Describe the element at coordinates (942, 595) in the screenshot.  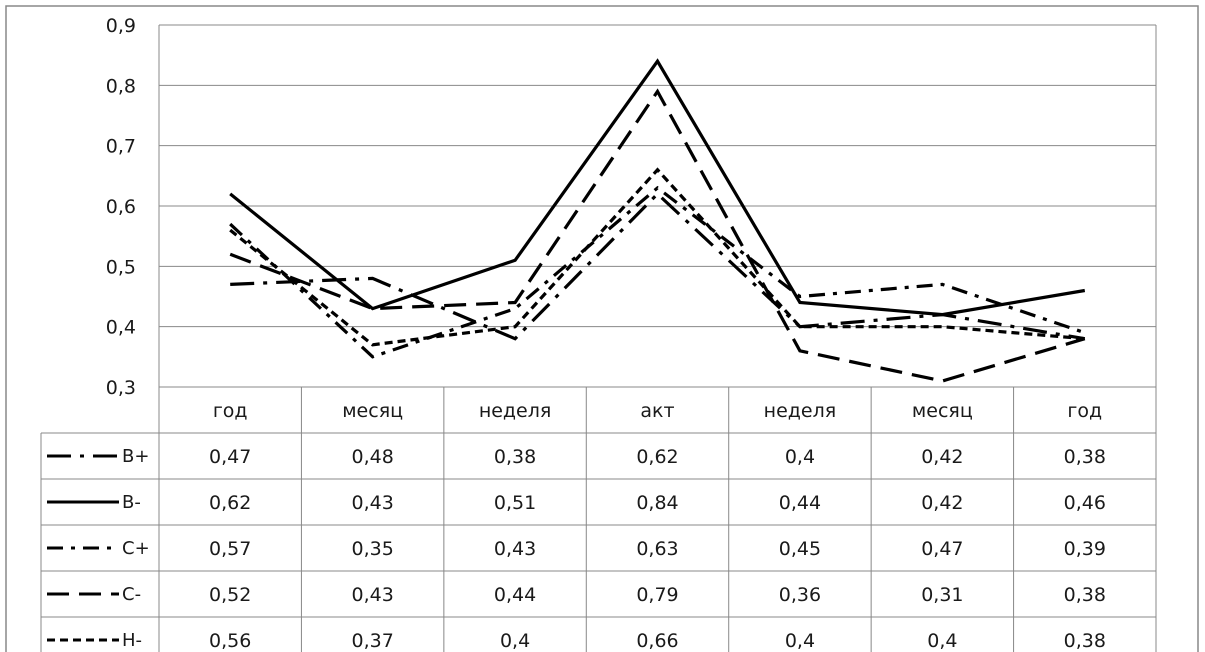
I see `table-value-cell: 0,31` at that location.